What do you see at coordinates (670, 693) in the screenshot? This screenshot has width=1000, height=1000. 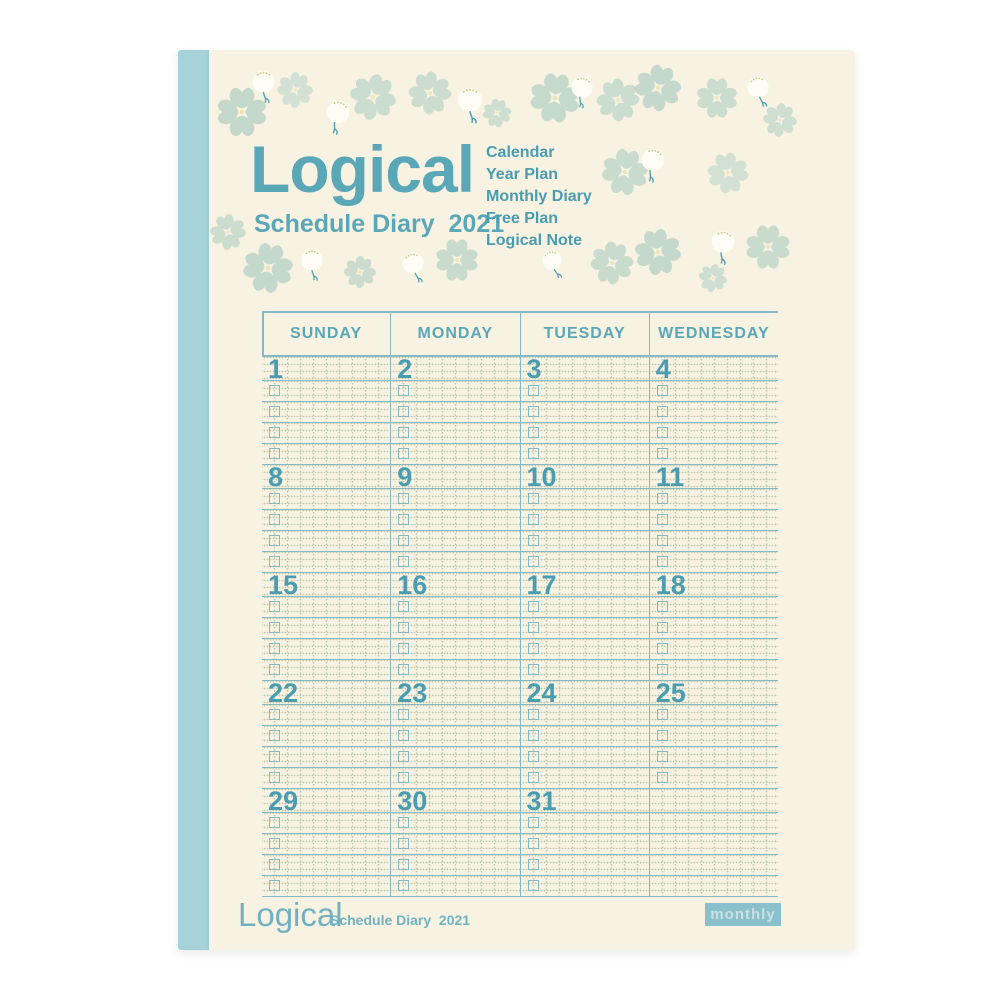 I see `date-number: 25` at bounding box center [670, 693].